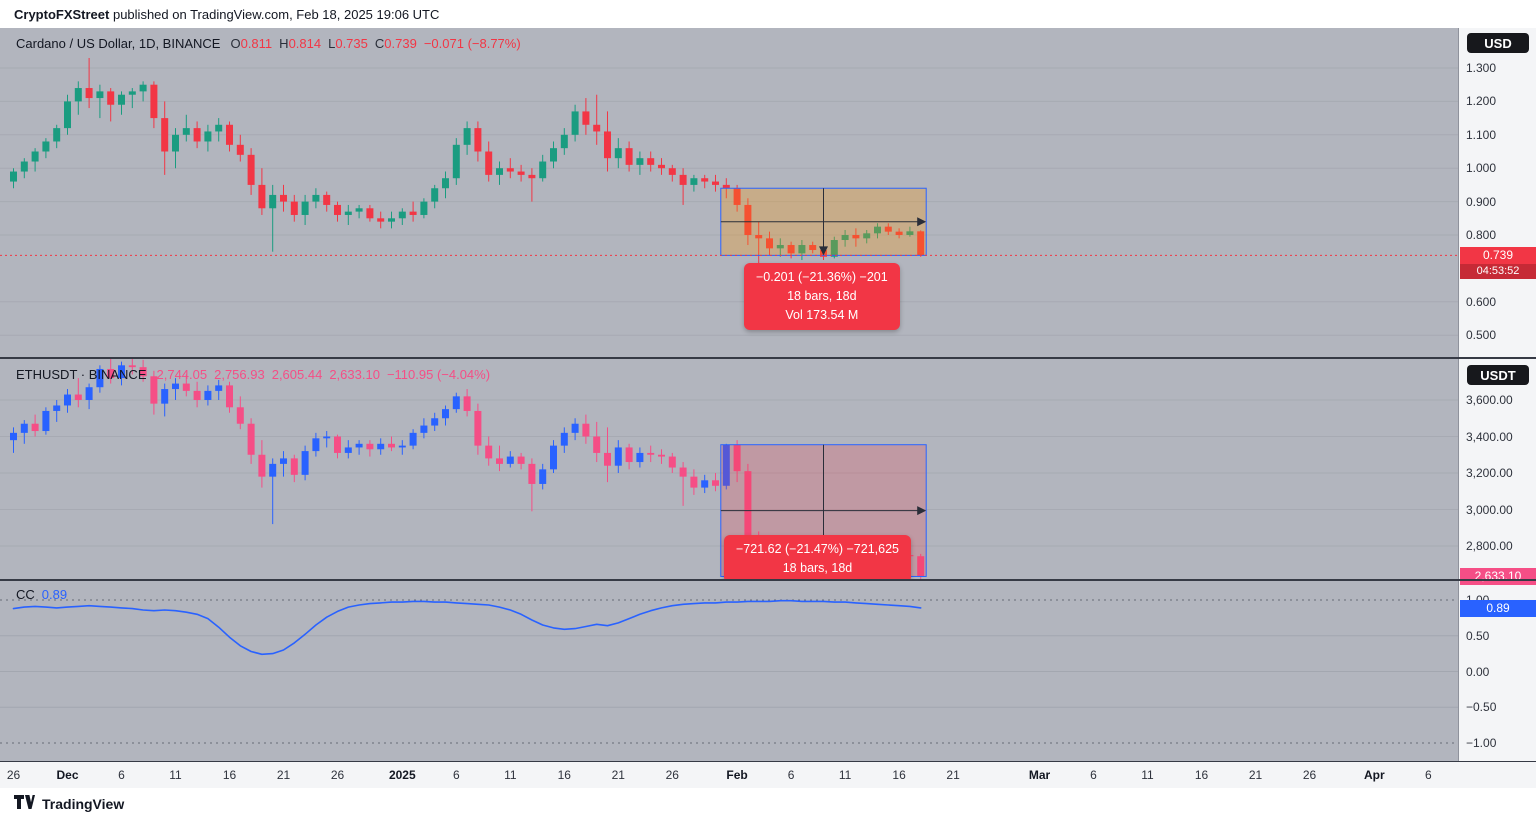  Describe the element at coordinates (351, 43) in the screenshot. I see `ada-low-value: 0.735` at that location.